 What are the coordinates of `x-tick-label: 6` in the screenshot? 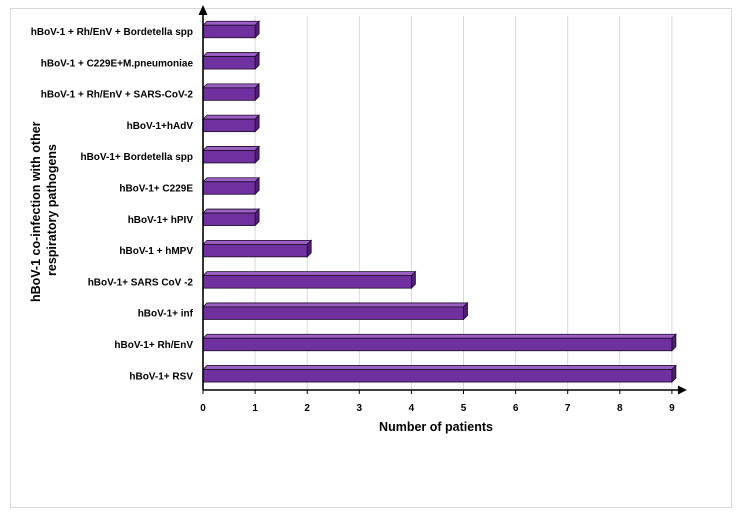 It's located at (516, 408).